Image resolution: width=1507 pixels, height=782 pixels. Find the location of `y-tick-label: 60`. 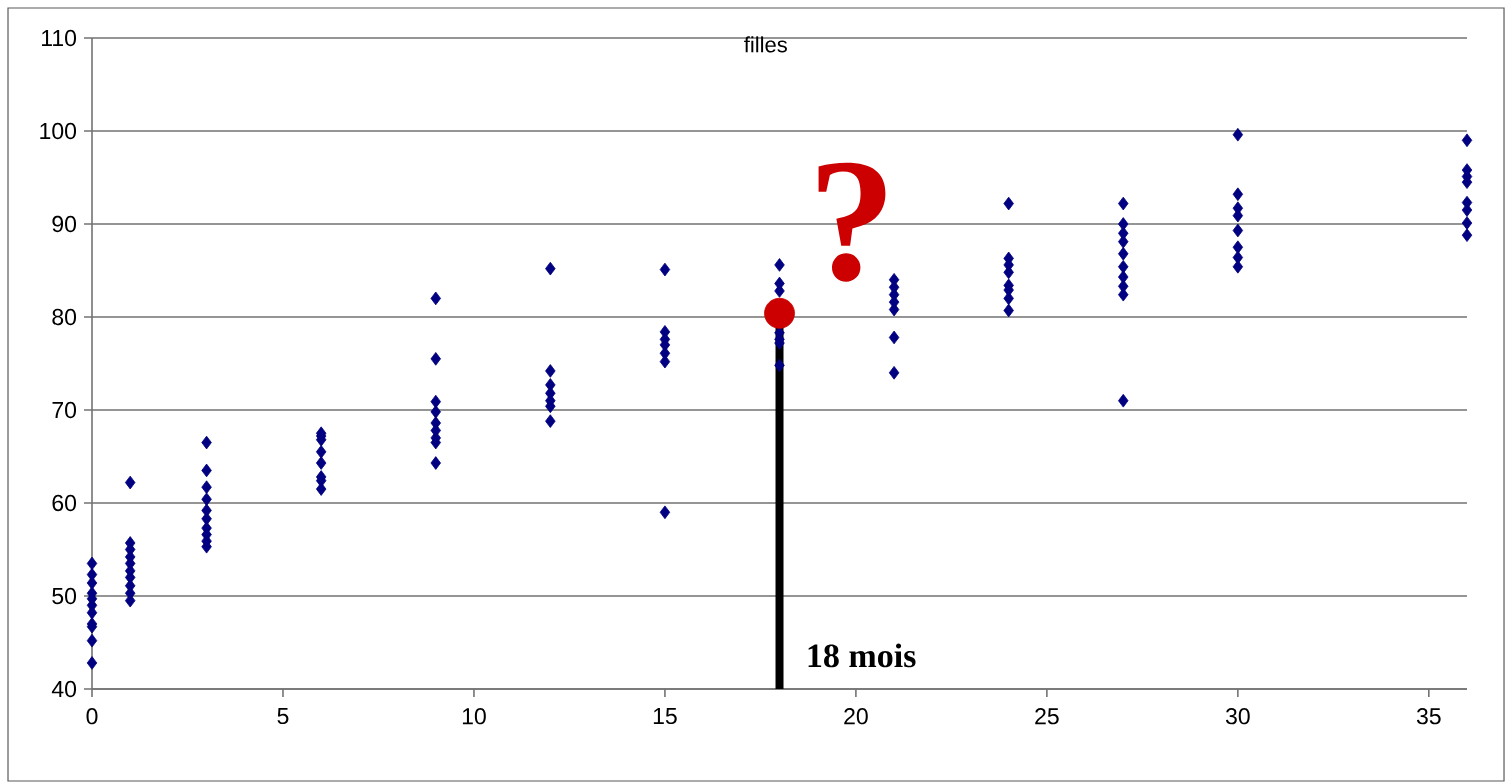

y-tick-label: 60 is located at coordinates (64, 503).